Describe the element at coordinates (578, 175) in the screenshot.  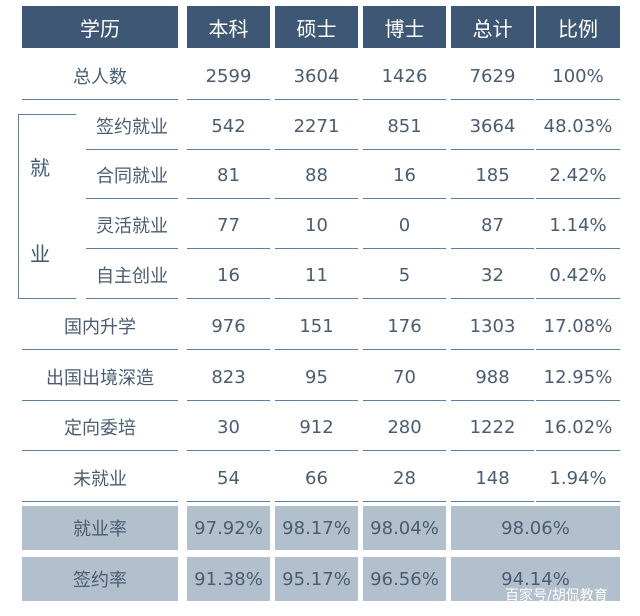
I see `table-cell: 2.42%` at that location.